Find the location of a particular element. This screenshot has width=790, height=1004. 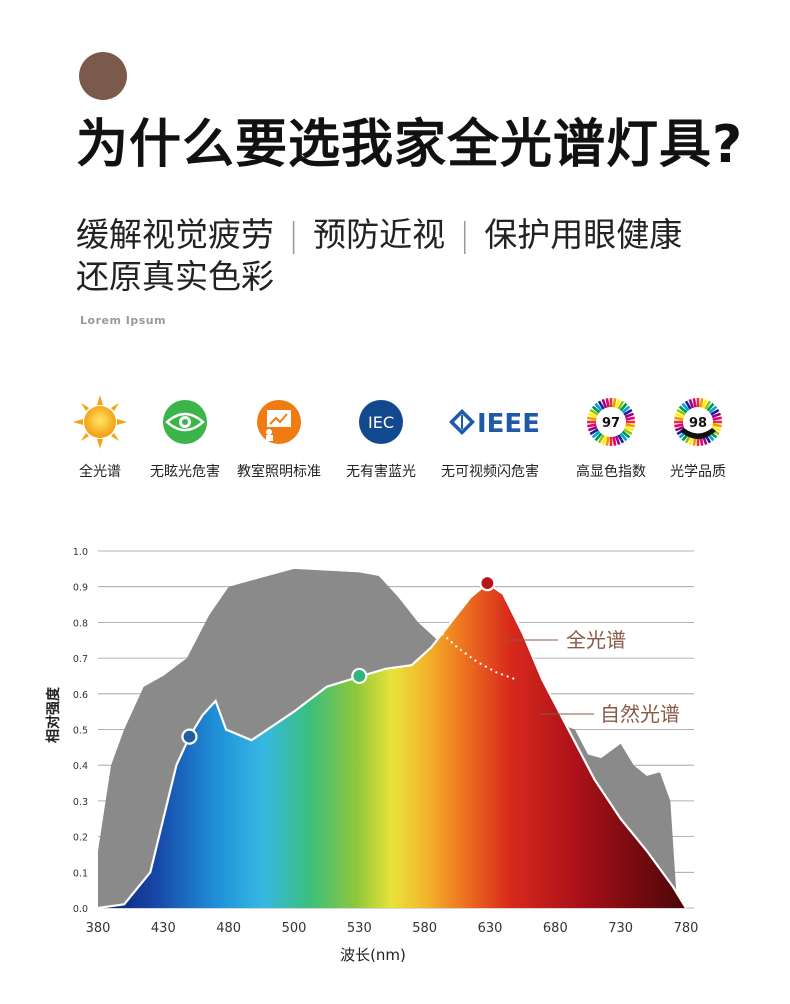

x-tick-label: 630 is located at coordinates (490, 928).